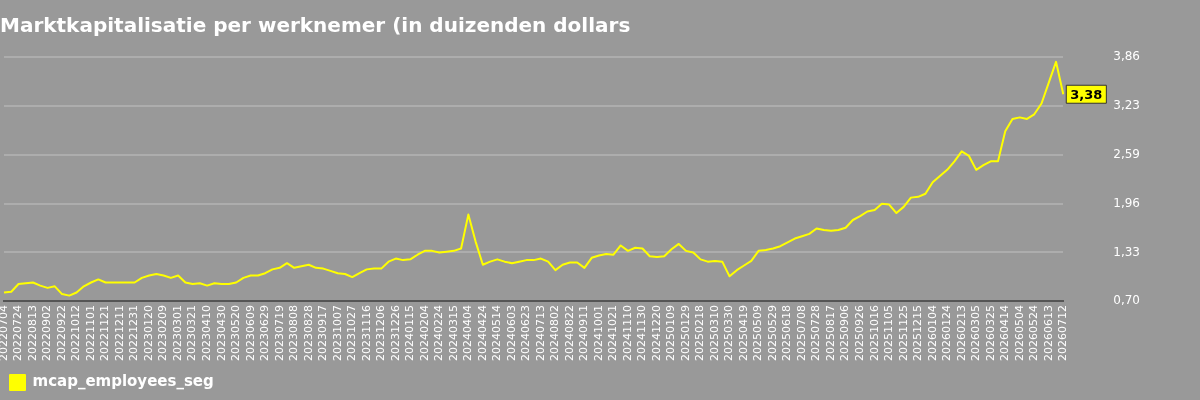 Image resolution: width=1200 pixels, height=400 pixels. Describe the element at coordinates (787, 333) in the screenshot. I see `x-tick-label: 20250618` at that location.